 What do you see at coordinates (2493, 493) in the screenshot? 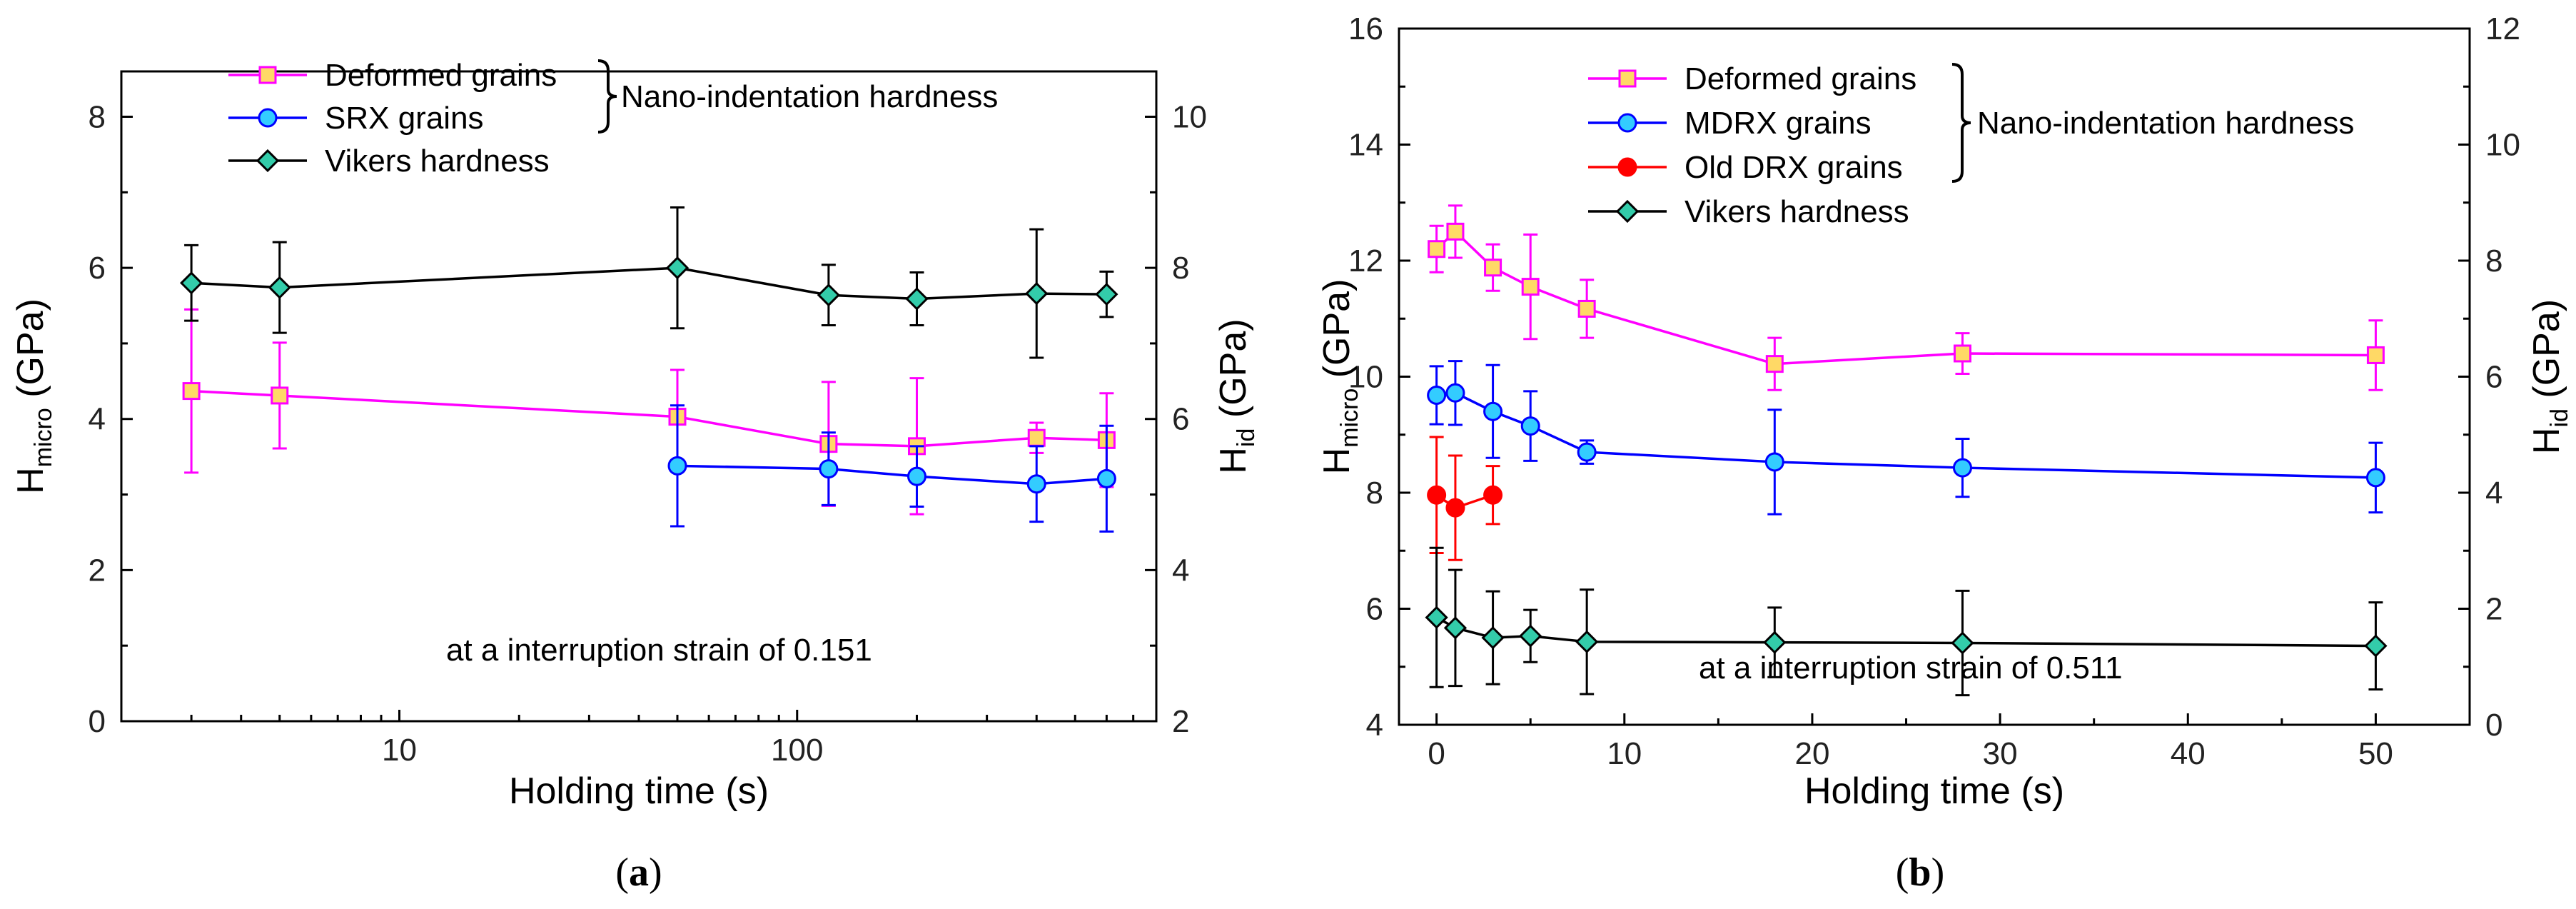
I see `y2-tick-label: 4` at bounding box center [2493, 493].